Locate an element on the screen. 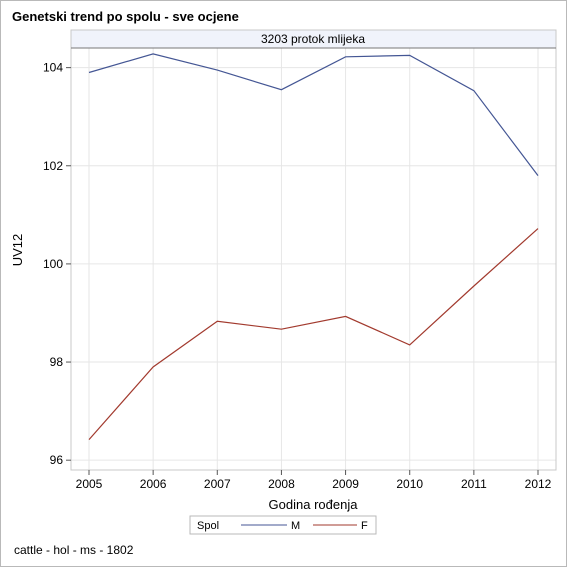  x-axis-label: Godina rođenja is located at coordinates (314, 504).